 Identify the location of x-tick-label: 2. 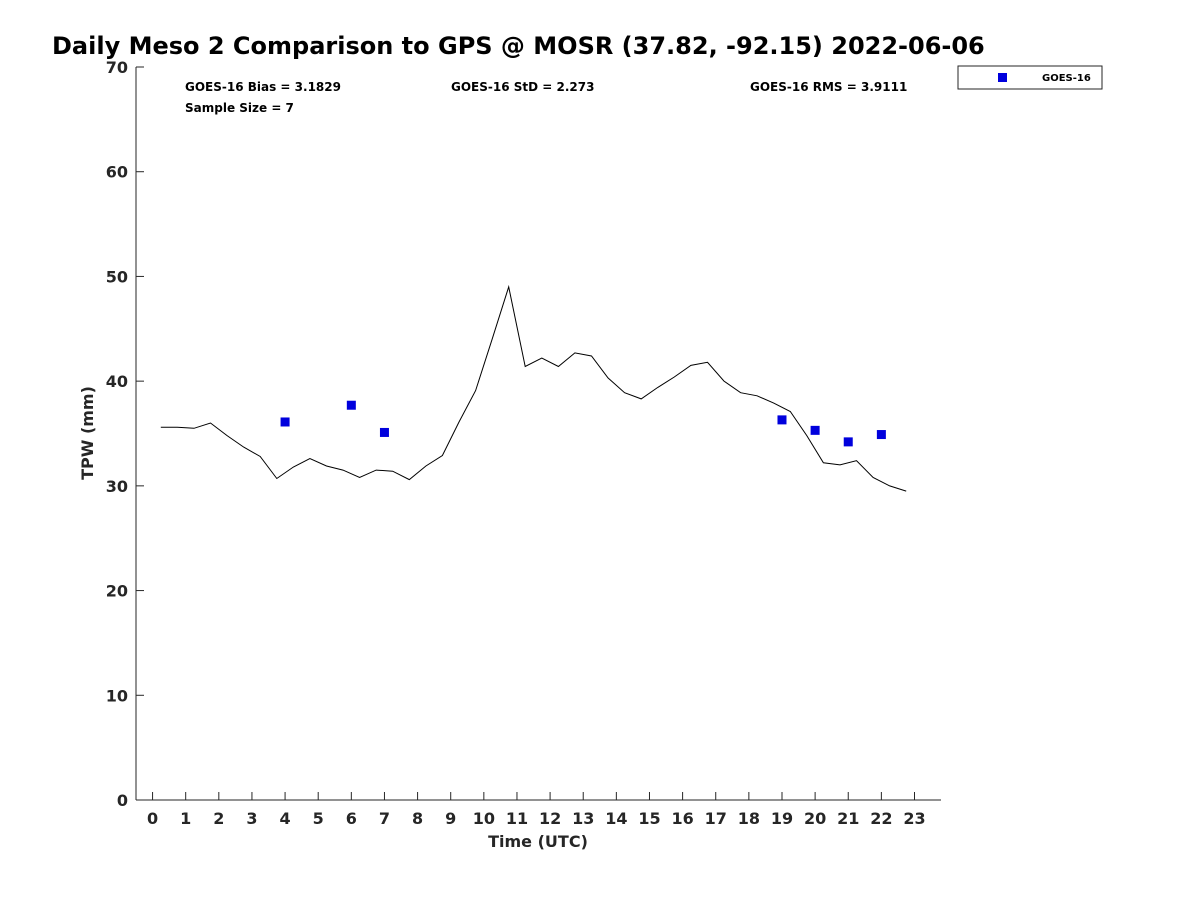
(218, 818).